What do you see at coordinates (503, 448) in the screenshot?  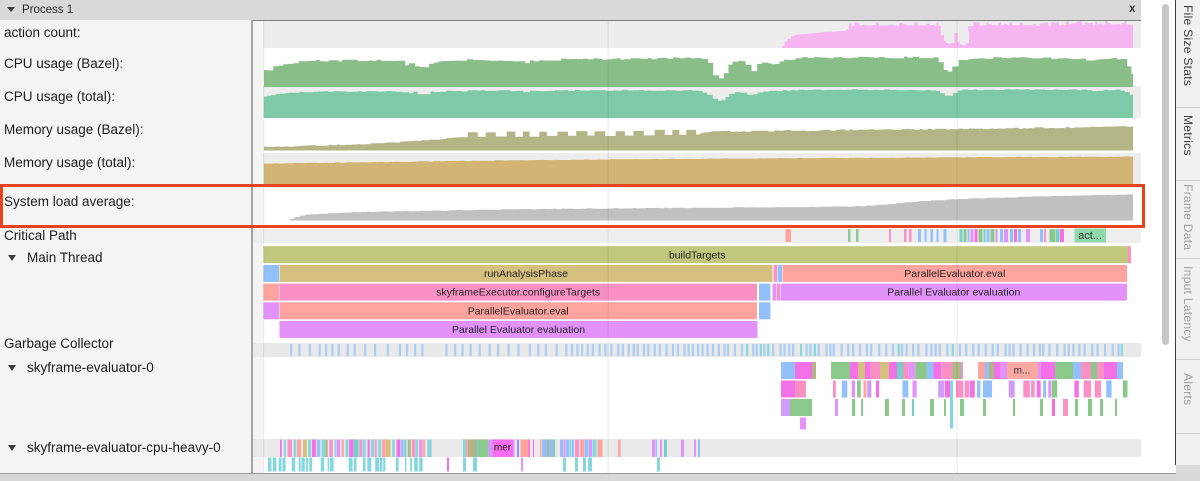 I see `svg-text: mer` at bounding box center [503, 448].